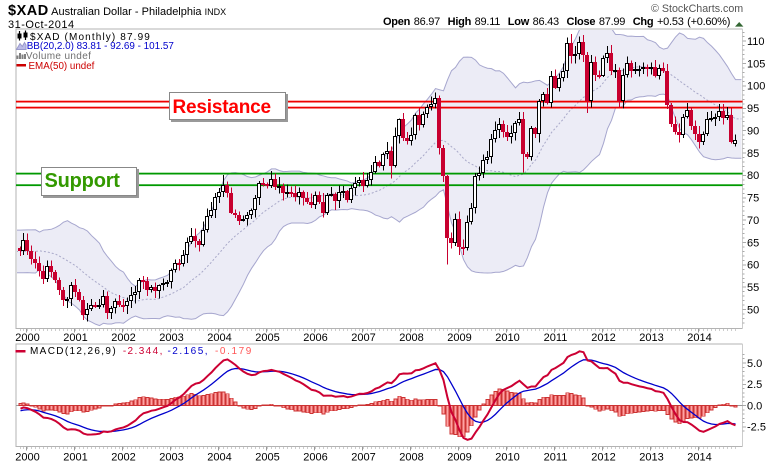 This screenshot has width=780, height=465. I want to click on svg-text: 105, so click(756, 64).